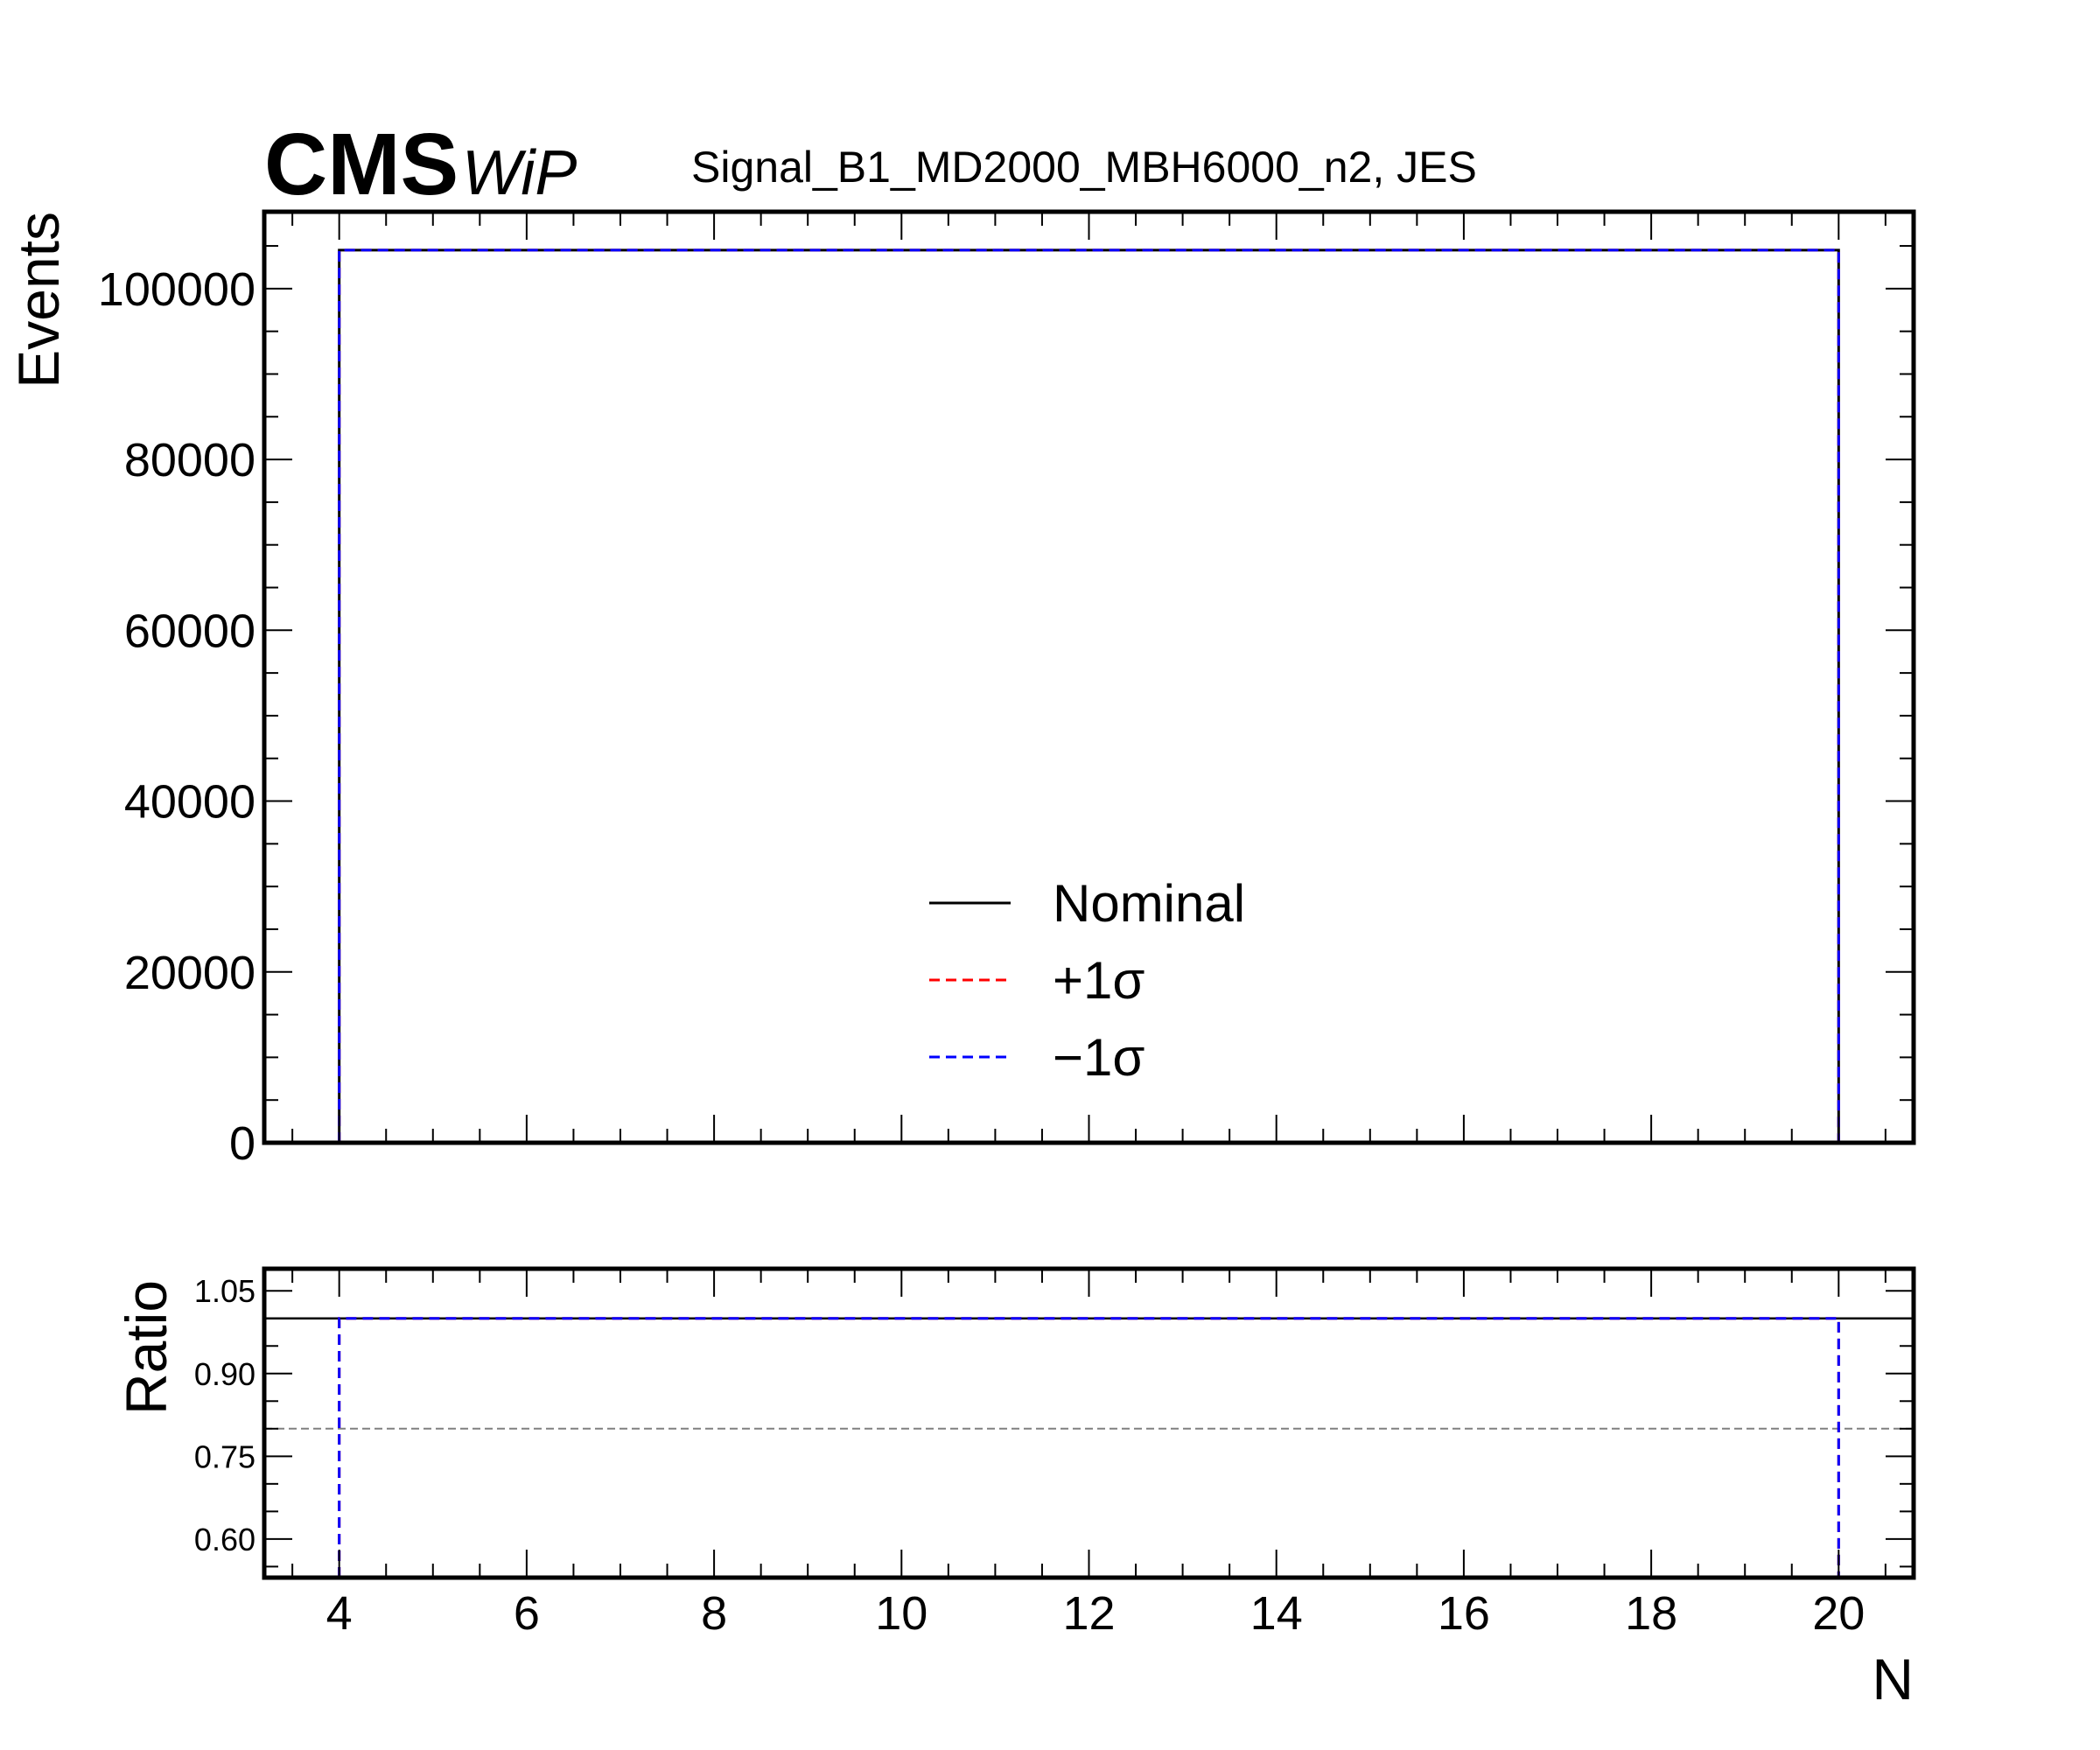 This screenshot has height=1750, width=2100. Describe the element at coordinates (190, 802) in the screenshot. I see `main-y-tick-label: 40000` at that location.